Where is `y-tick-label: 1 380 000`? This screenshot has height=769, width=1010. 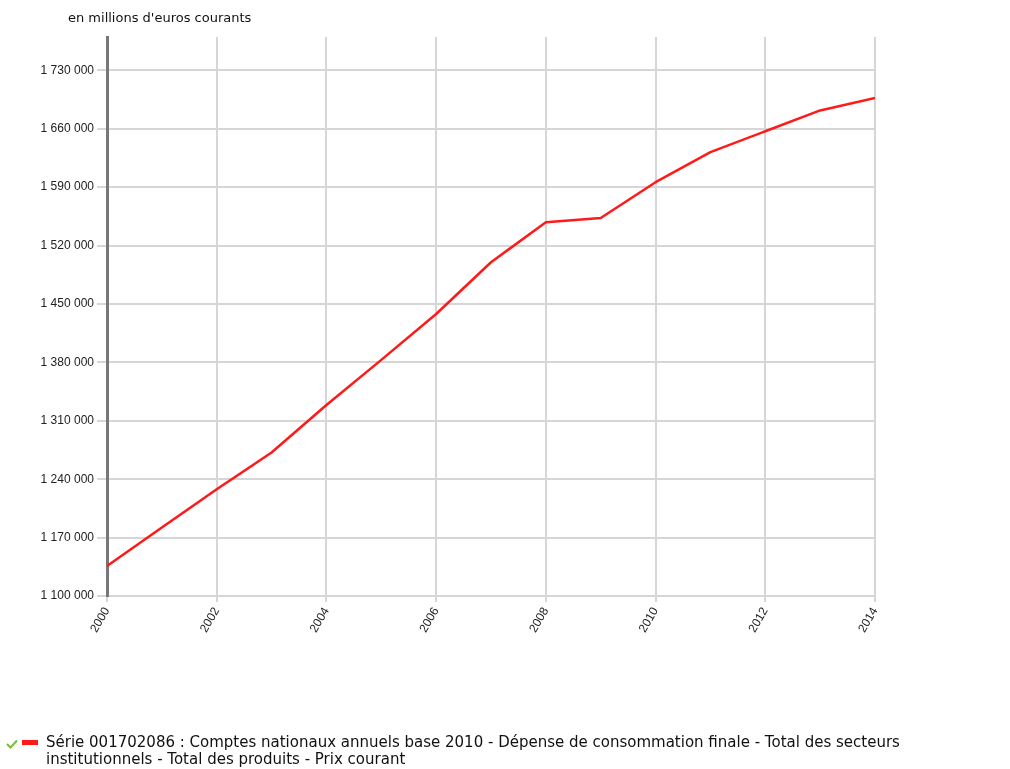
y-tick-label: 1 380 000 is located at coordinates (67, 361).